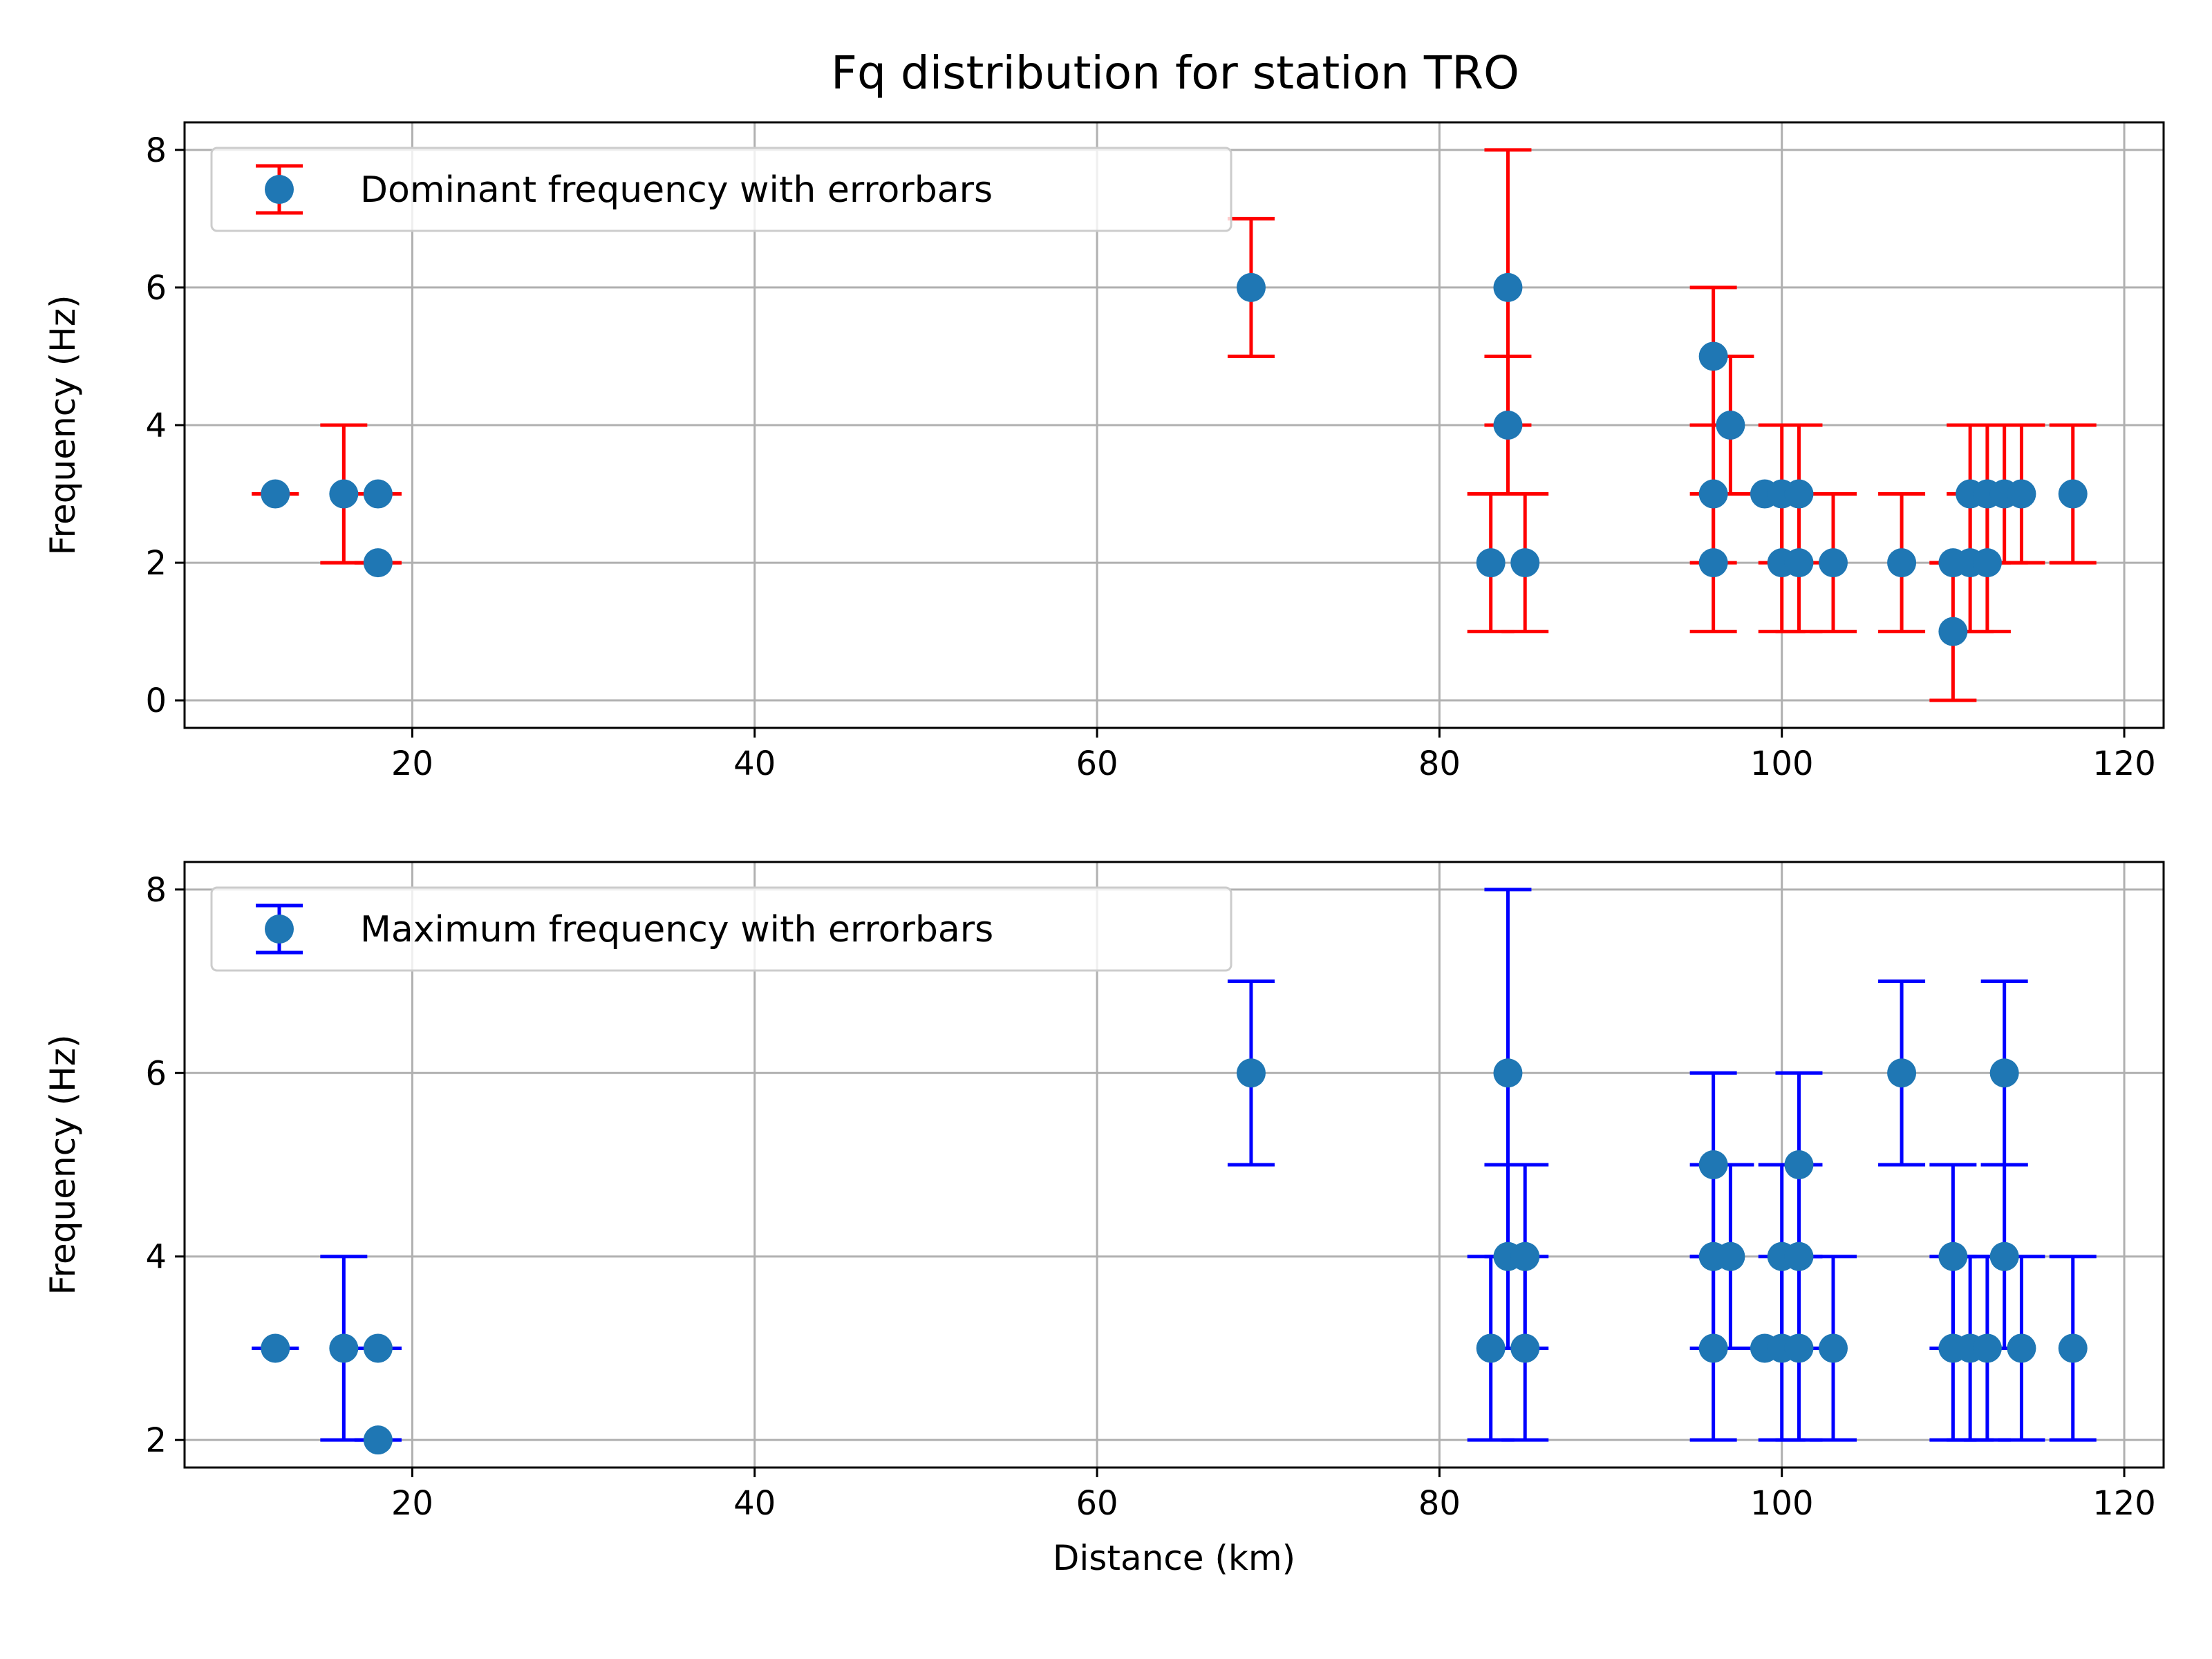 The height and width of the screenshot is (1659, 2212). Describe the element at coordinates (156, 289) in the screenshot. I see `dominant-y-tick-label-3: 6` at that location.